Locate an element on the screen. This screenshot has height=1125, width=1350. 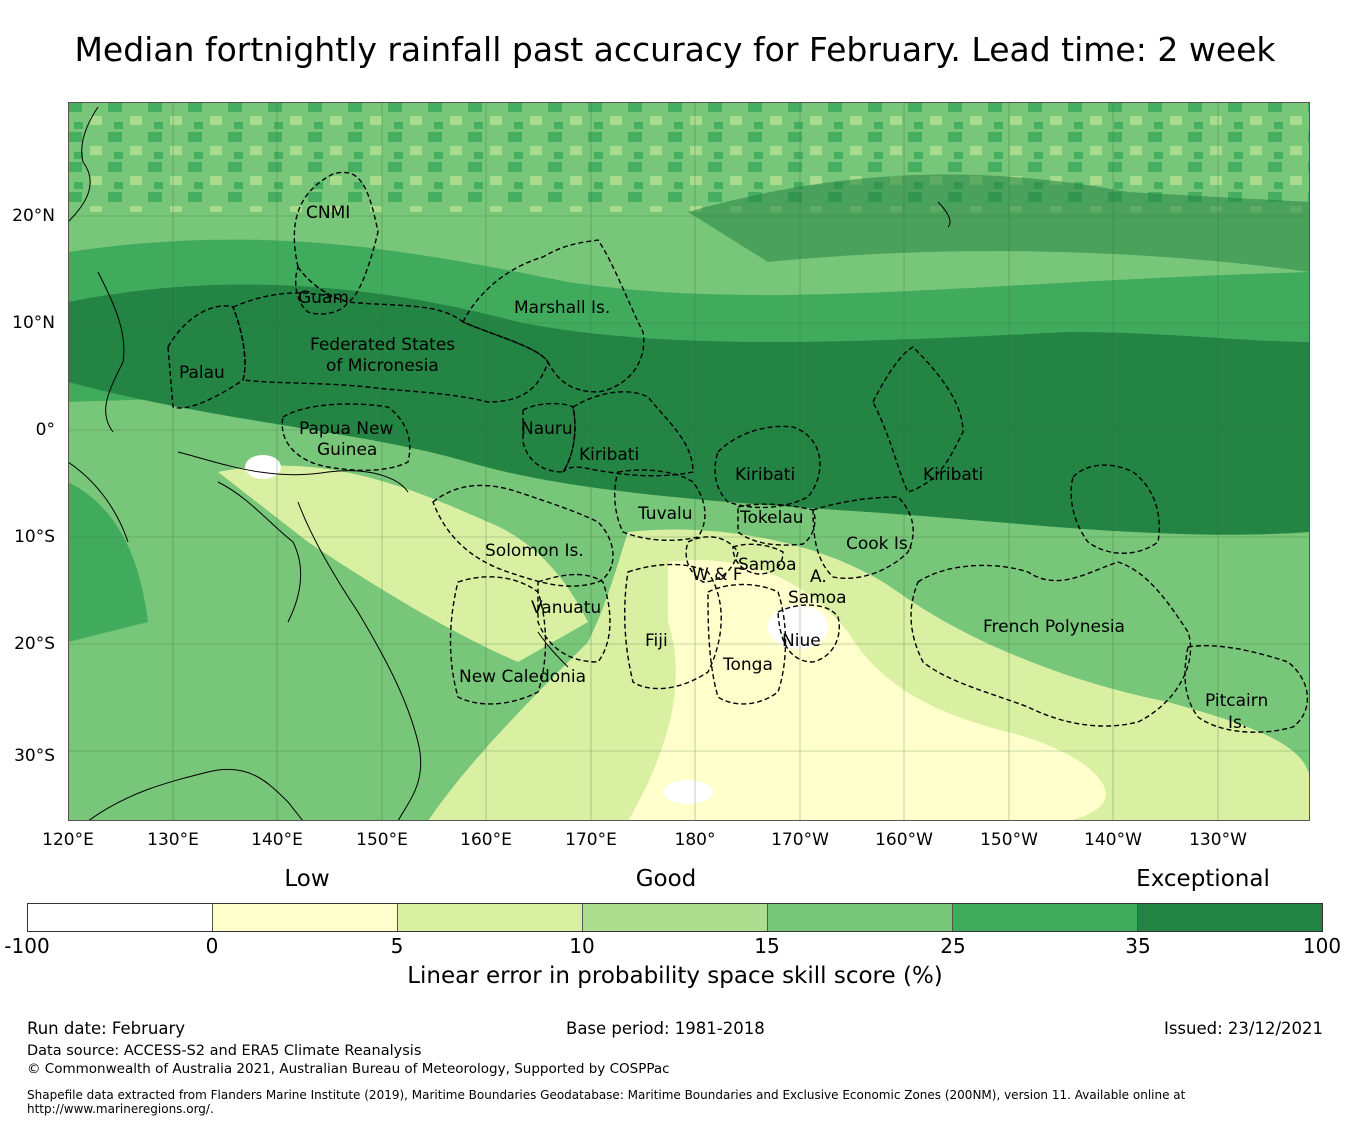
region-label: Tuvalu is located at coordinates (665, 514).